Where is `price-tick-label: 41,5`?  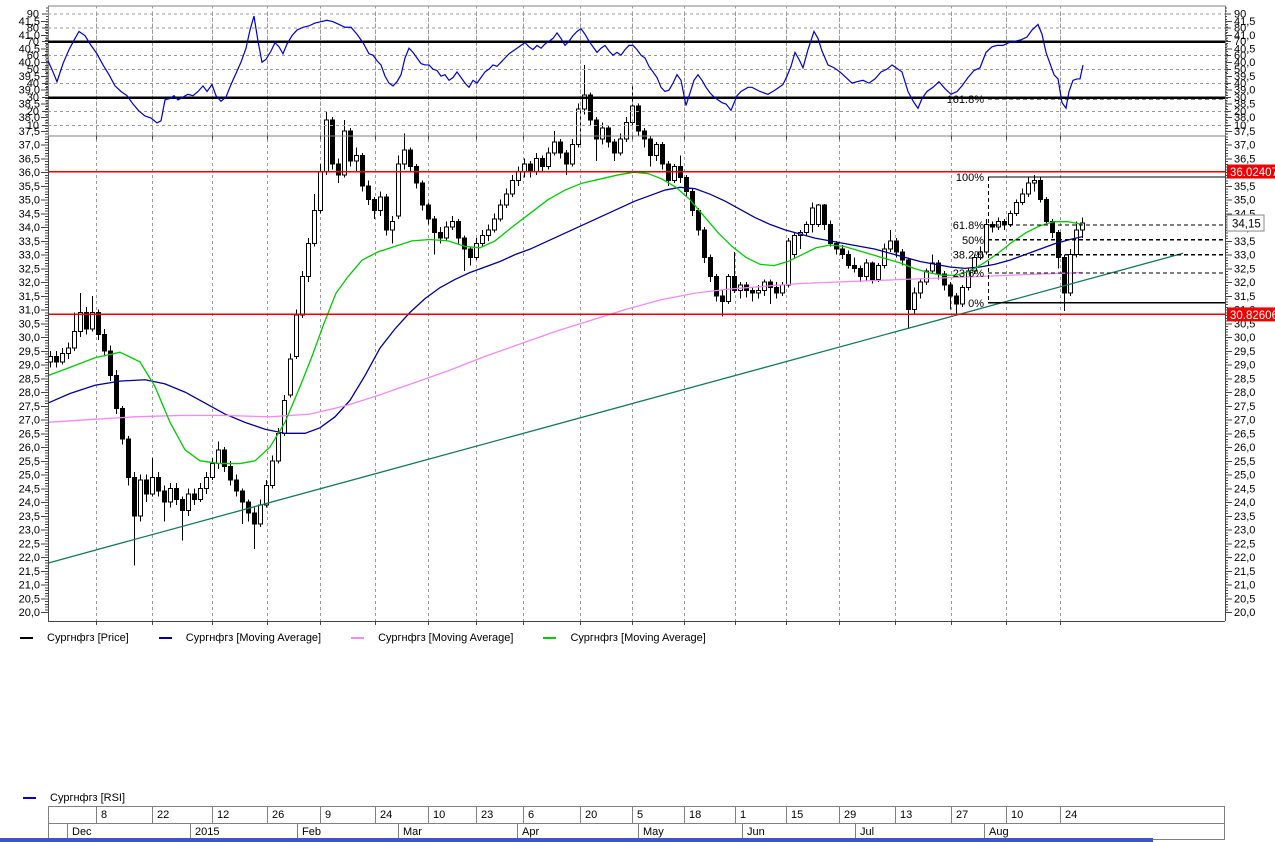 price-tick-label: 41,5 is located at coordinates (1244, 22).